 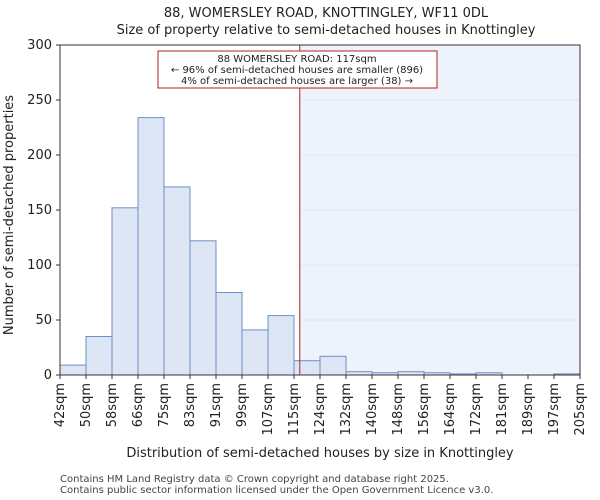 I want to click on x-tick-label: 50sqm, so click(x=86, y=405).